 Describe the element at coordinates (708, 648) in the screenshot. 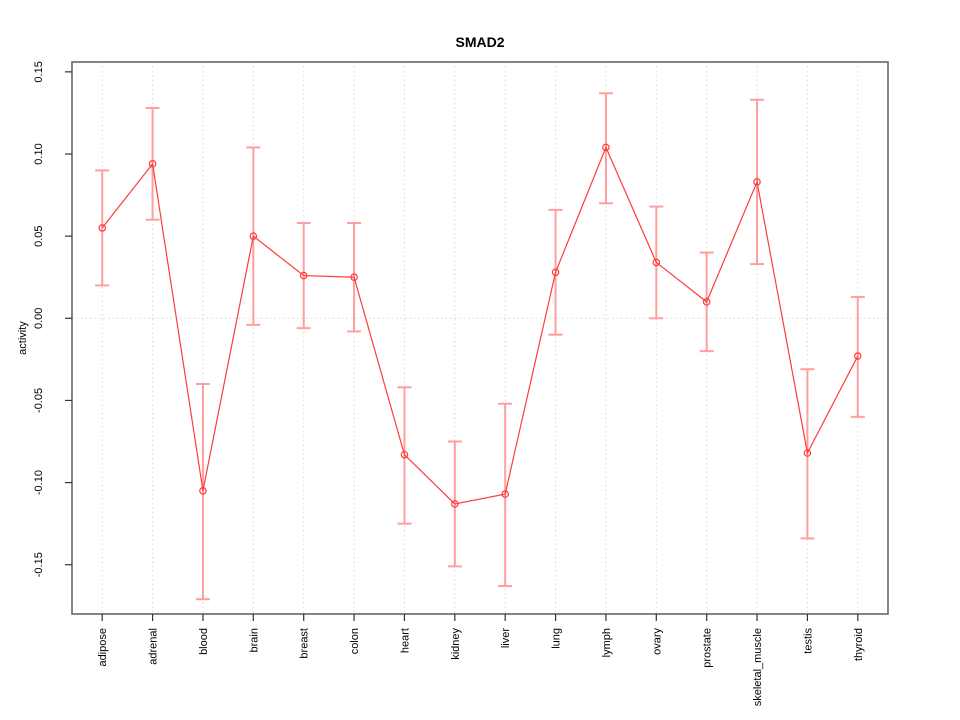

I see `x-category-label: prostate` at that location.